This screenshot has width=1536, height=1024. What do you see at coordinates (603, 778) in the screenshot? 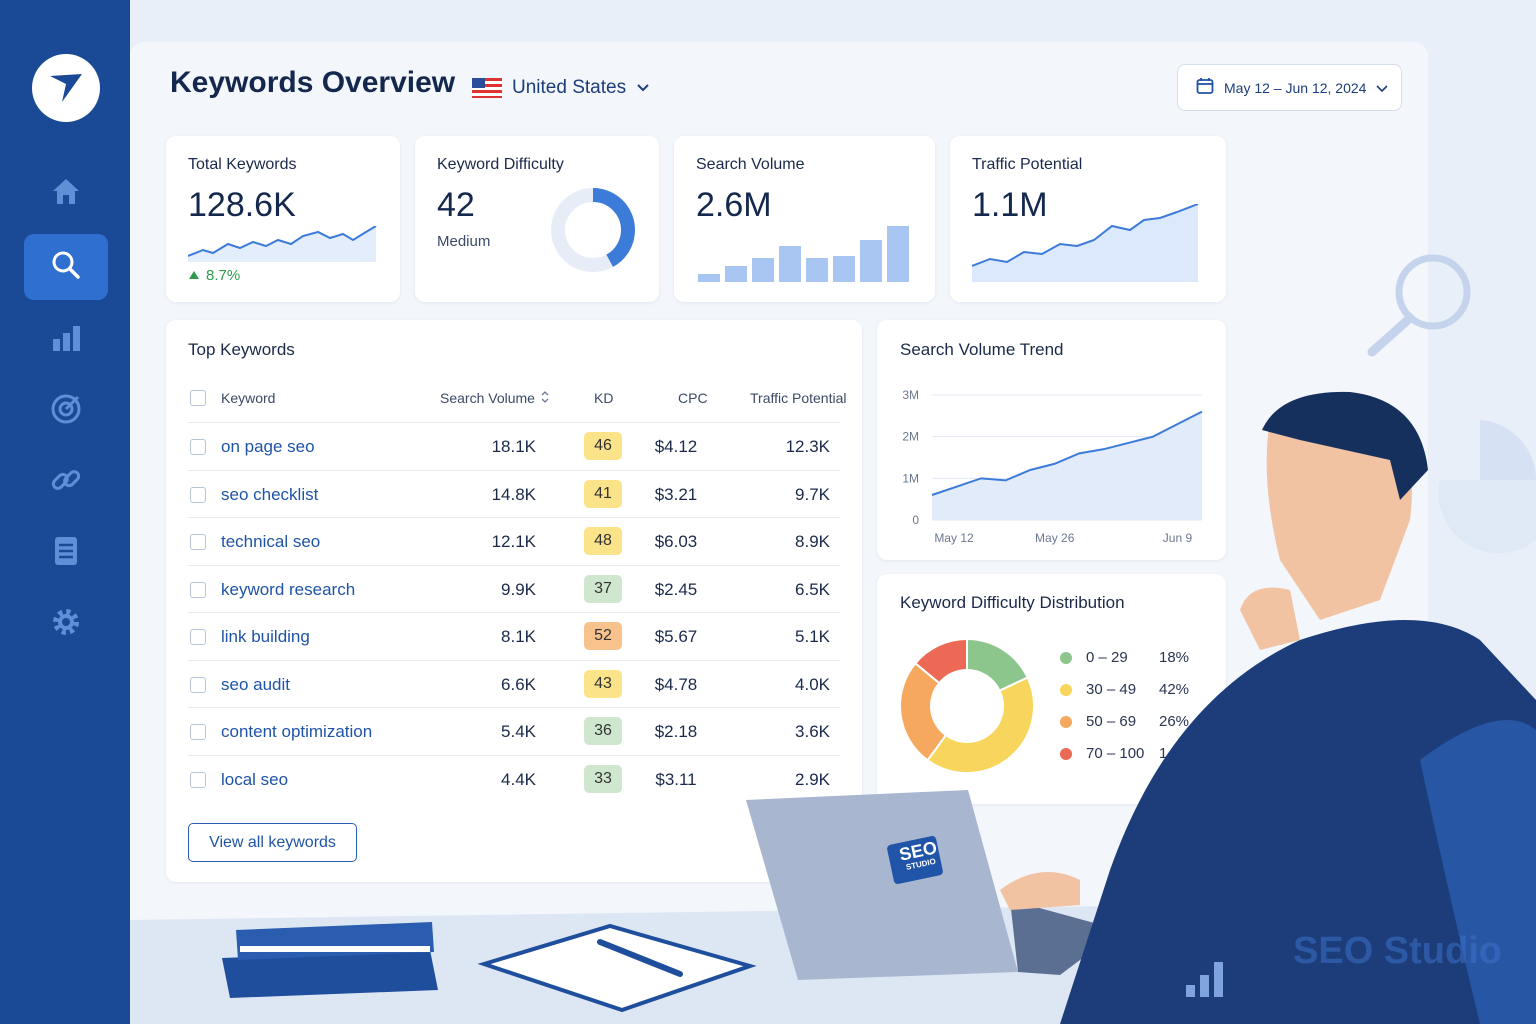
I see `kd-badge: 33` at bounding box center [603, 778].